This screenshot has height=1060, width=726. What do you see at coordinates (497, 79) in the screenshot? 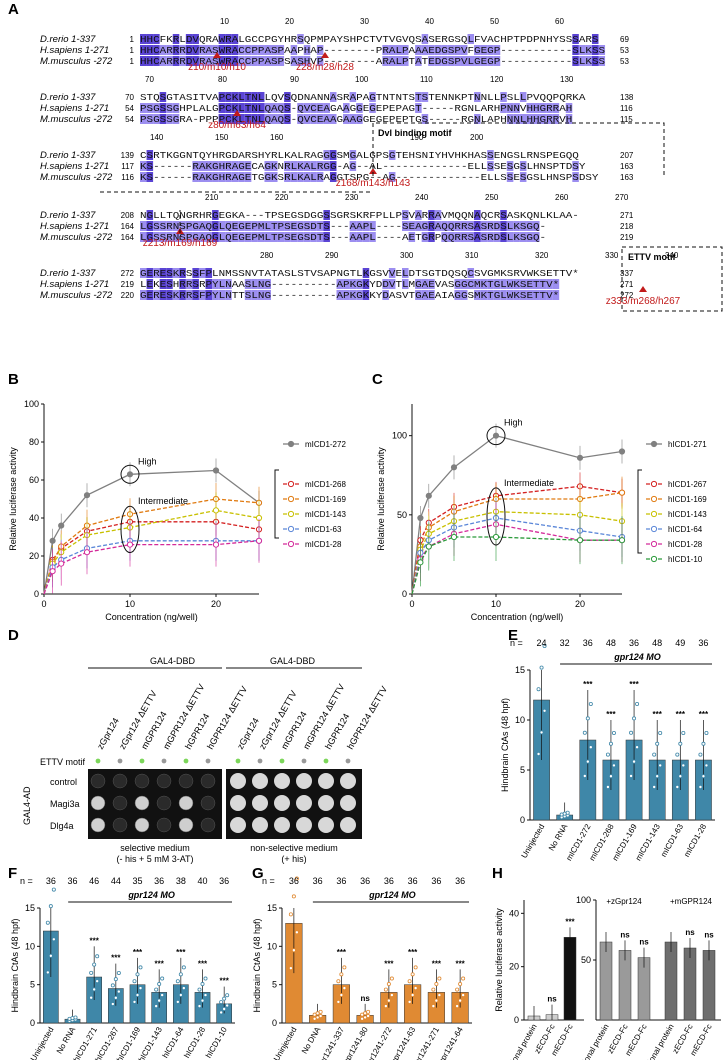
I see `ruler-tick: 120` at bounding box center [497, 79].